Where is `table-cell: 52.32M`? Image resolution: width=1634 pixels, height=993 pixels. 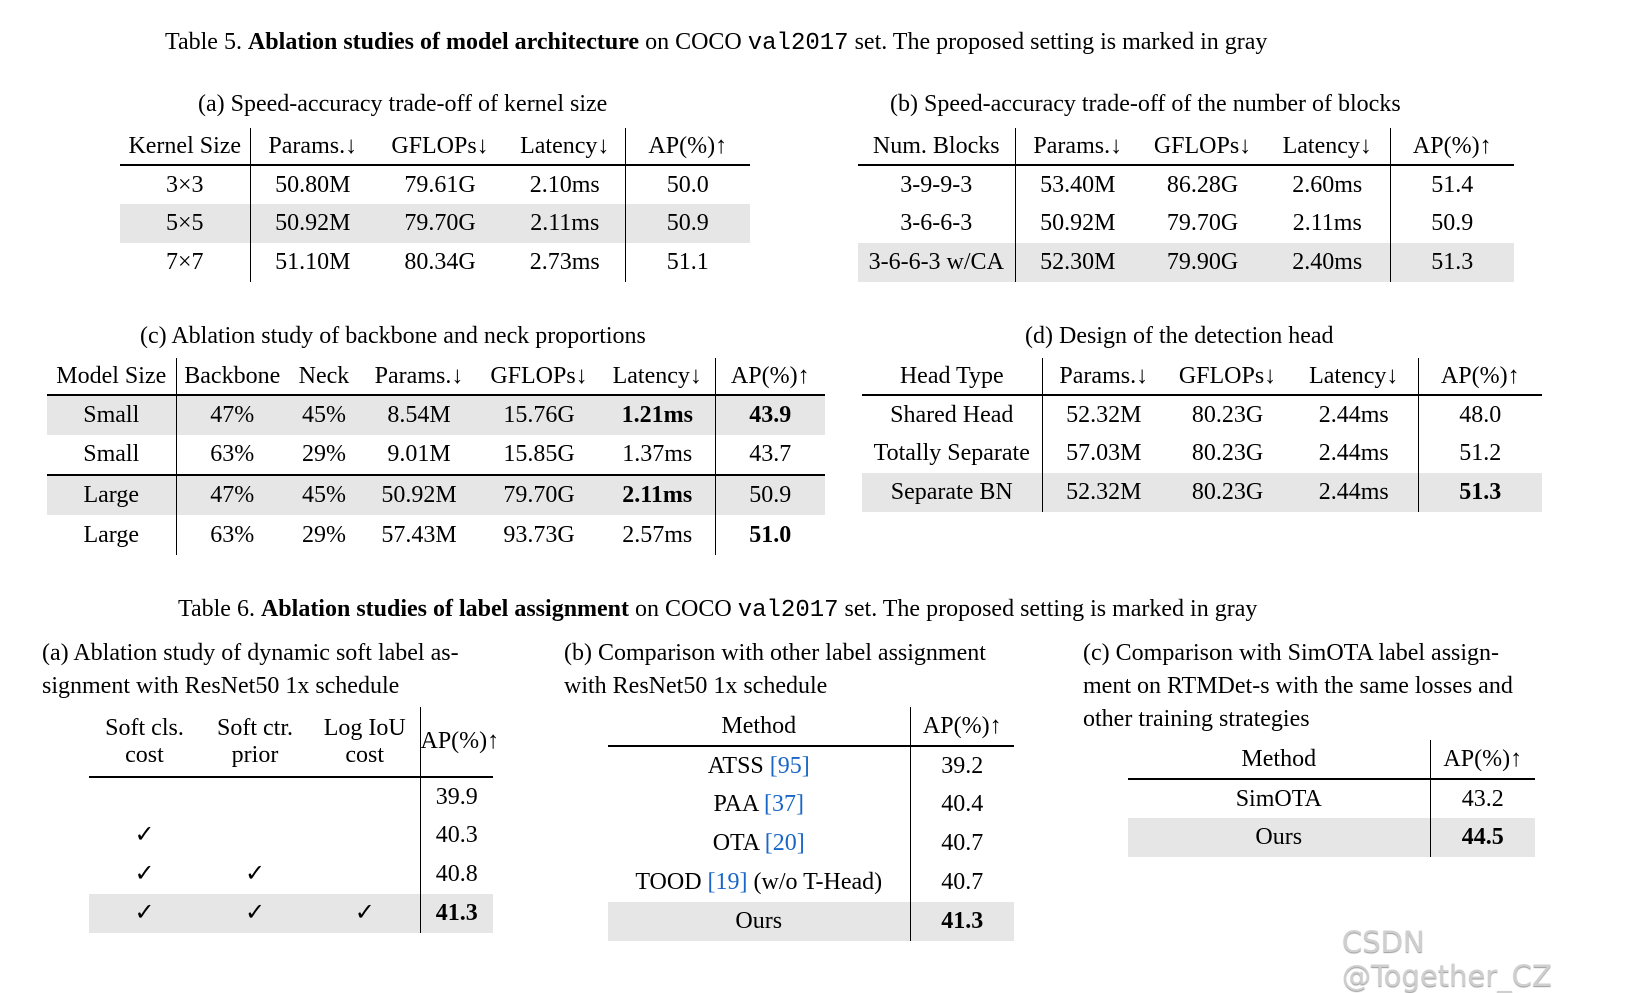
table-cell: 52.32M is located at coordinates (1103, 414).